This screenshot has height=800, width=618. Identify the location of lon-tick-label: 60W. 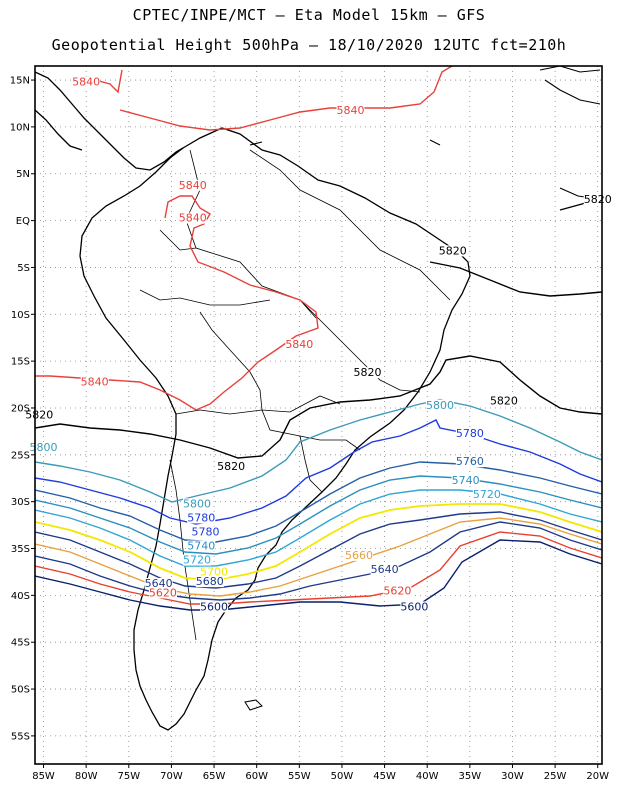
(256, 776).